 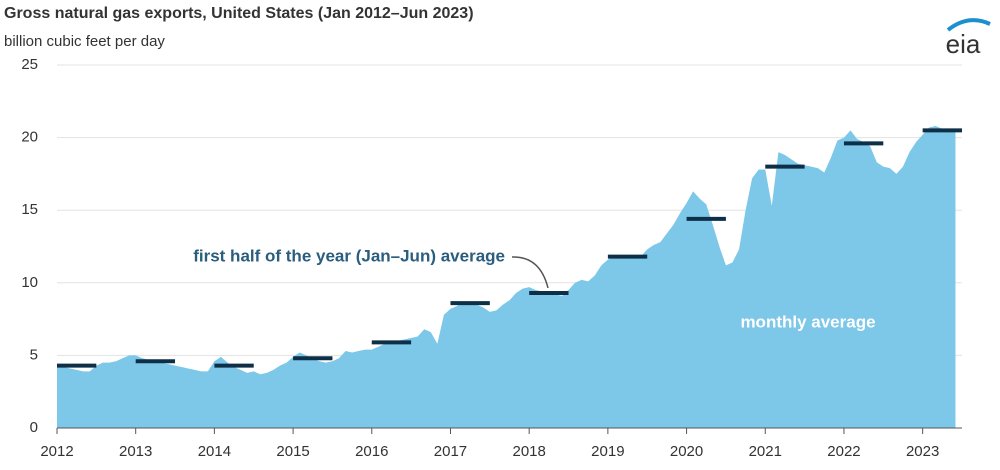 What do you see at coordinates (607, 451) in the screenshot?
I see `x-tick-label: 2019` at bounding box center [607, 451].